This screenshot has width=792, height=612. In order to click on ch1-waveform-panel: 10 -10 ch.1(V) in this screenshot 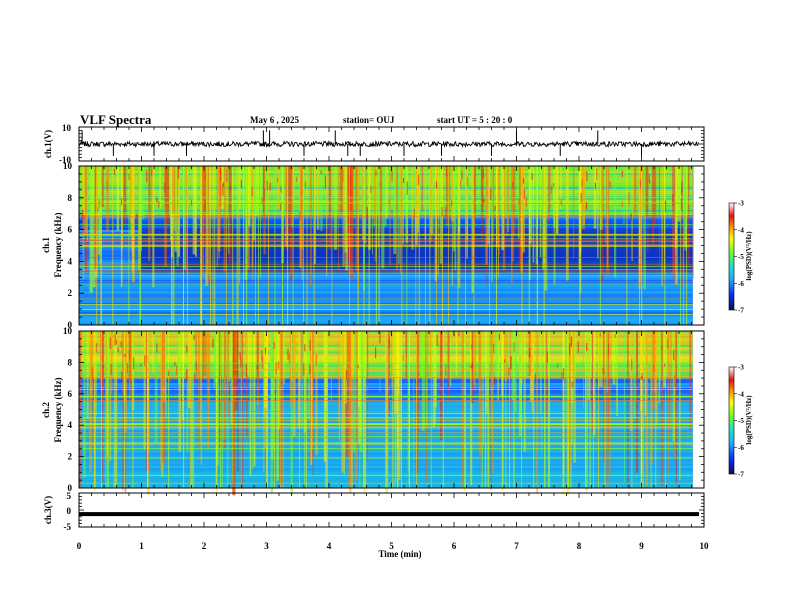, I will do `click(374, 144)`.